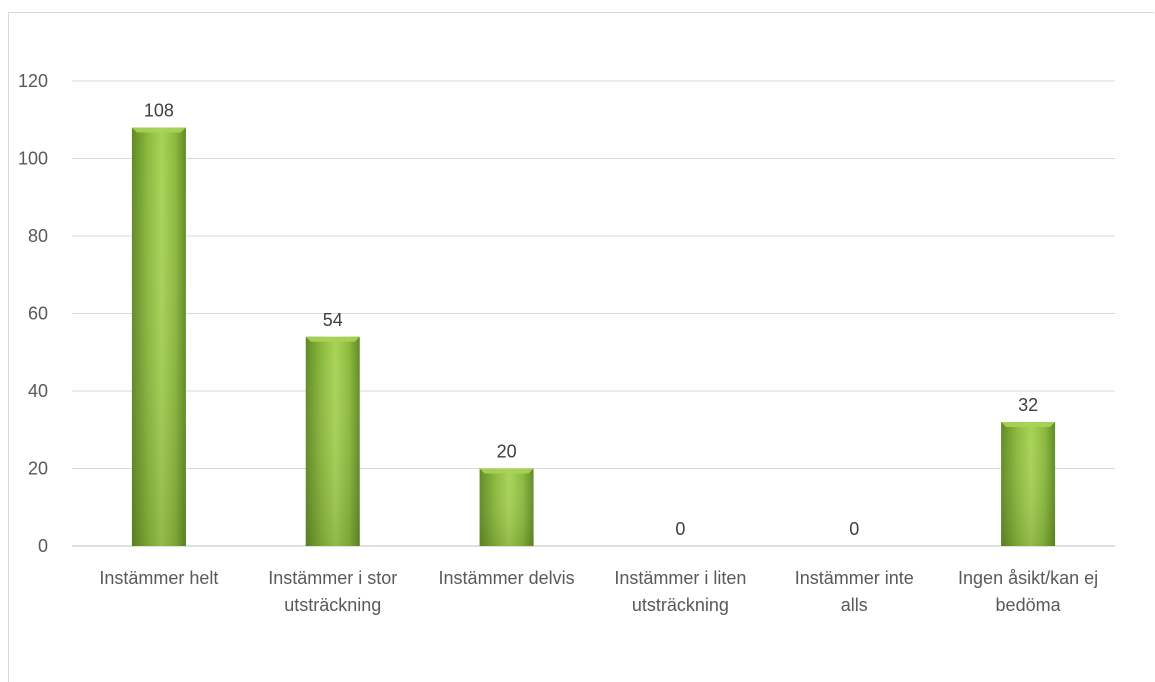  Describe the element at coordinates (1028, 591) in the screenshot. I see `x-category-label: Ingen åsikt/kan ej bedöma` at that location.